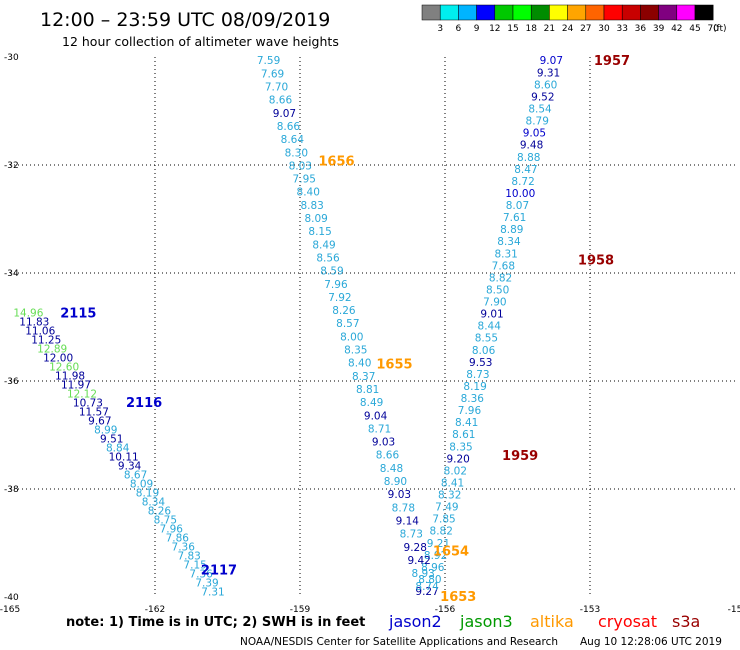 Image resolution: width=740 pixels, height=650 pixels. Describe the element at coordinates (165, 521) in the screenshot. I see `wave-height-value: 8.75` at that location.